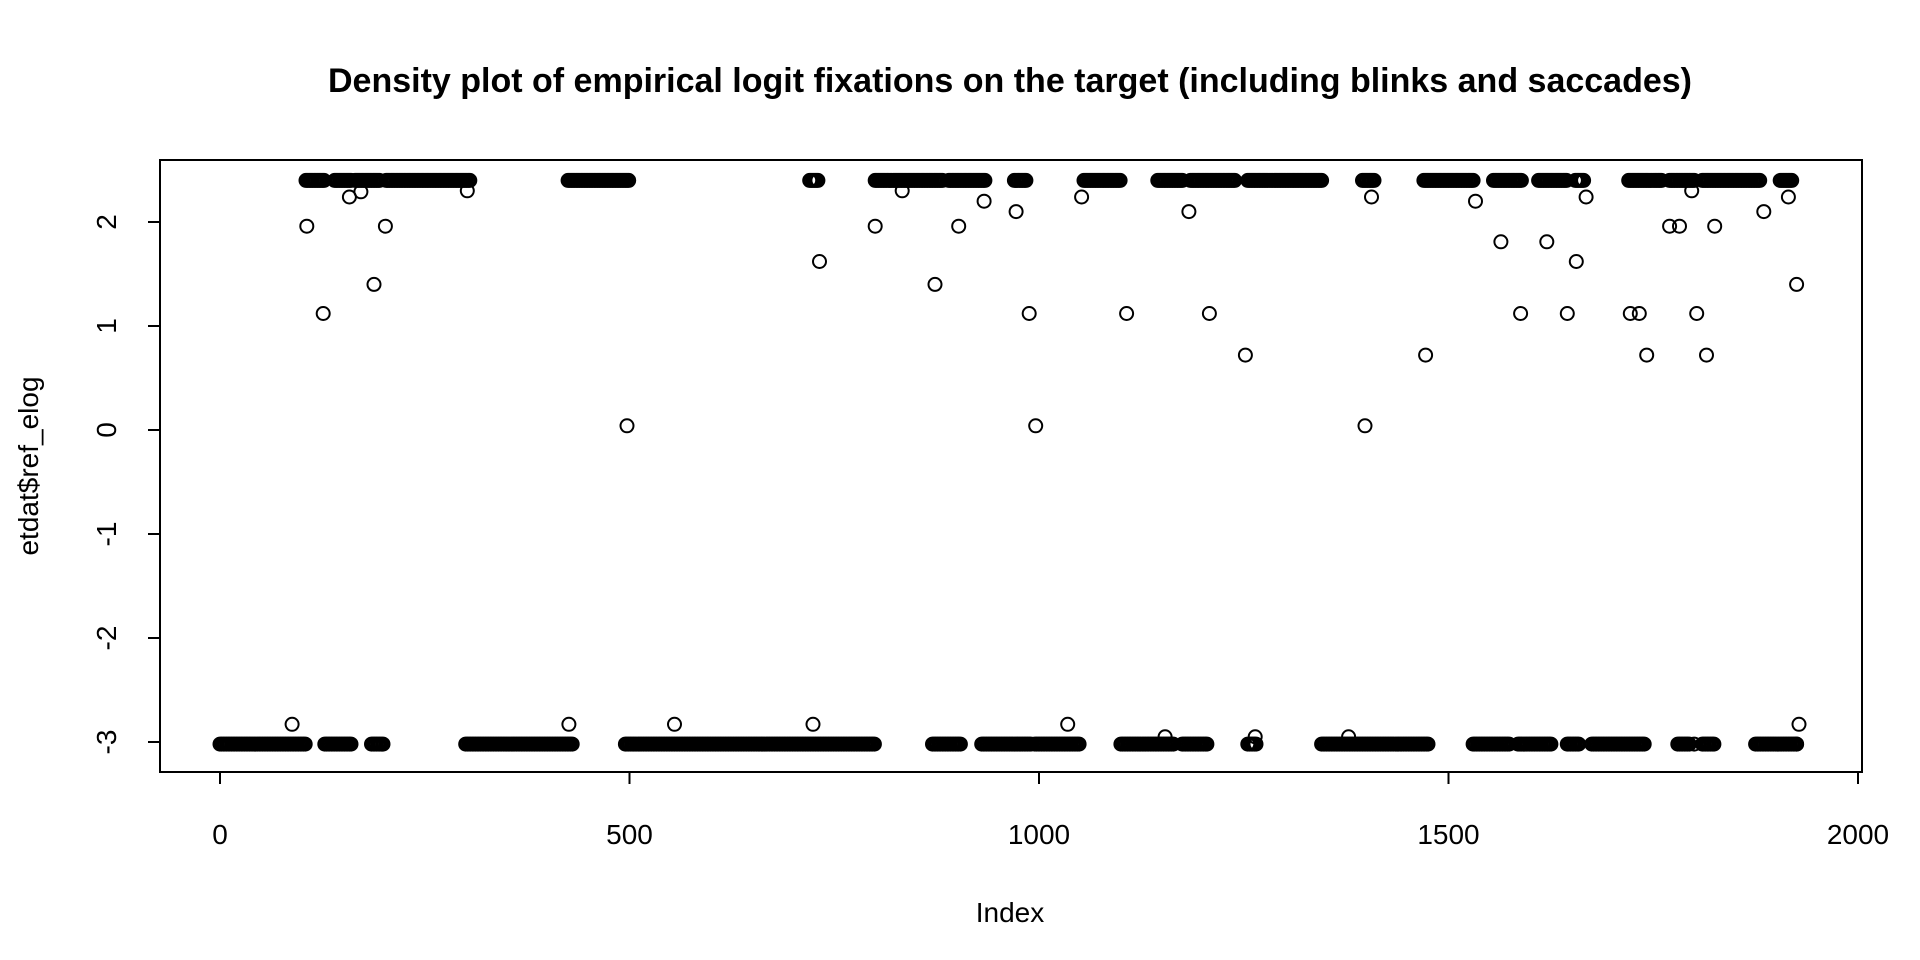  What do you see at coordinates (106, 638) in the screenshot?
I see `y-tick-label: -2` at bounding box center [106, 638].